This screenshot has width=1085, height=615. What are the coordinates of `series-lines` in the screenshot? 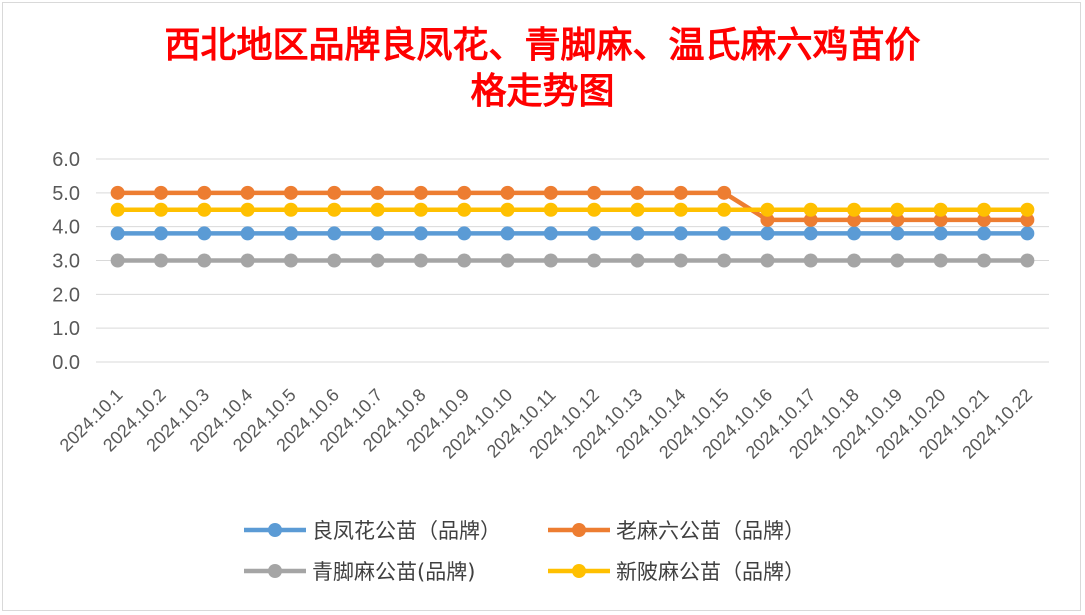 It's located at (572, 226).